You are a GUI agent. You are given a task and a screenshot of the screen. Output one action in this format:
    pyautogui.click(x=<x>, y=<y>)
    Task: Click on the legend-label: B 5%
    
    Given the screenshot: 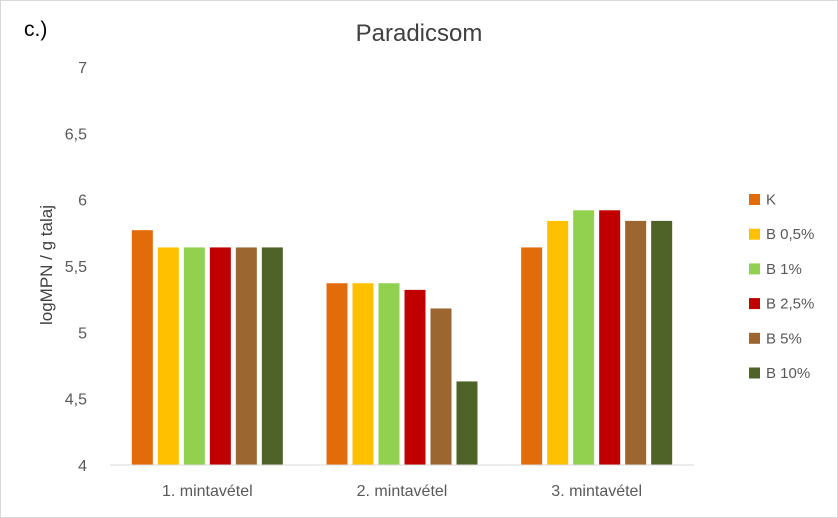 What is the action you would take?
    pyautogui.click(x=784, y=338)
    